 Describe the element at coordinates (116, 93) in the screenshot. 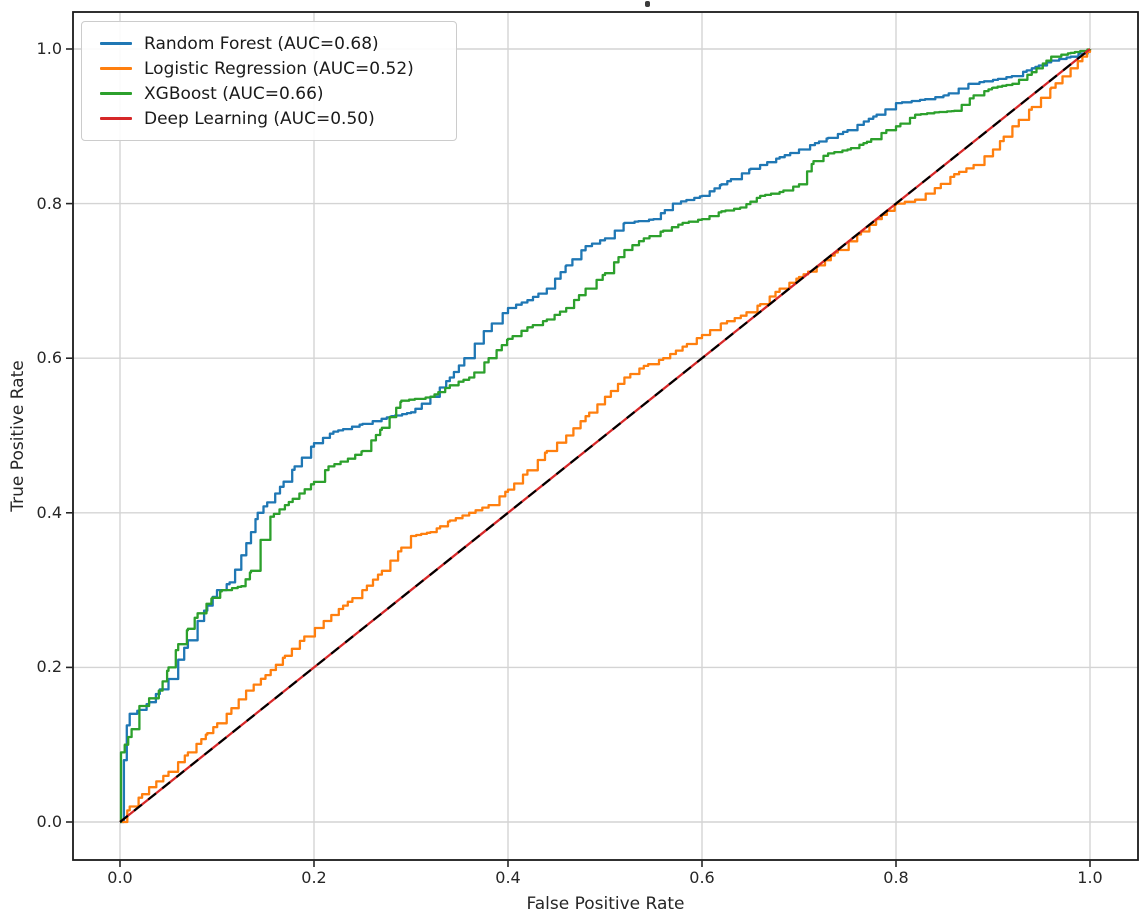

I see `legend-swatch-xgboost` at that location.